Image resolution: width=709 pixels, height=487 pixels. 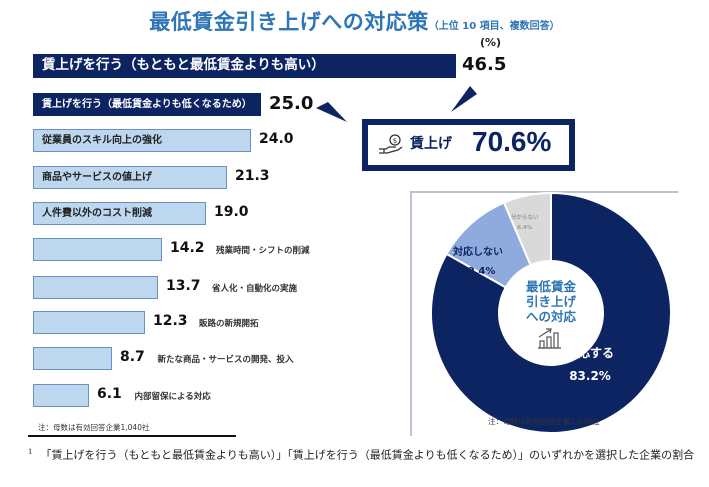 I want to click on hand-coin-icon: $, so click(x=391, y=144).